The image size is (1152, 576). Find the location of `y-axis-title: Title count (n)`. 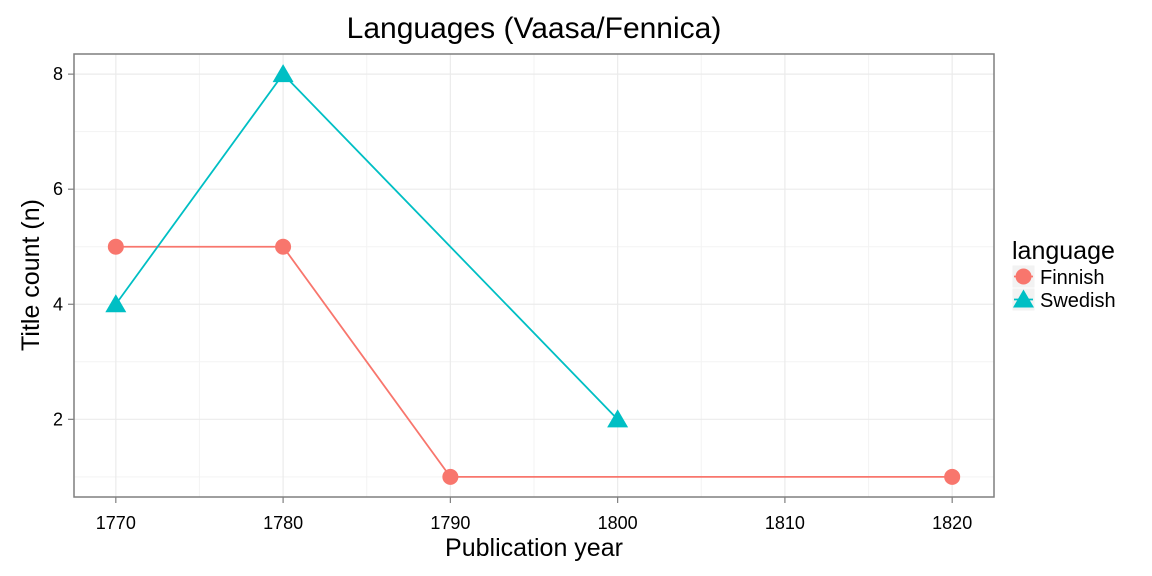

y-axis-title: Title count (n) is located at coordinates (31, 275).